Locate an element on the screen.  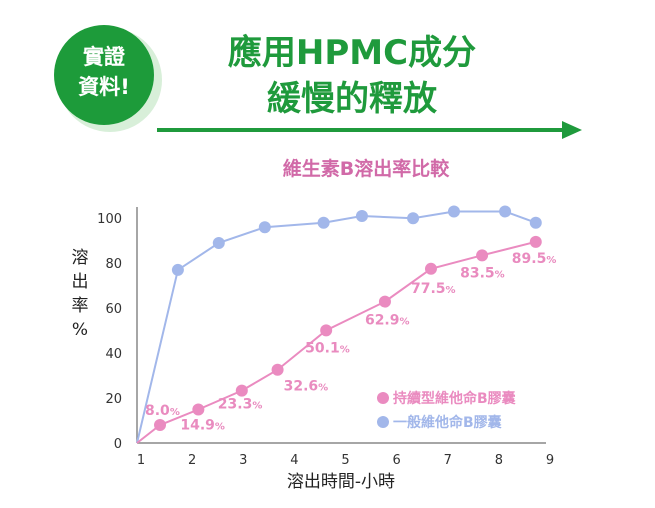
badge-circle is located at coordinates (104, 75).